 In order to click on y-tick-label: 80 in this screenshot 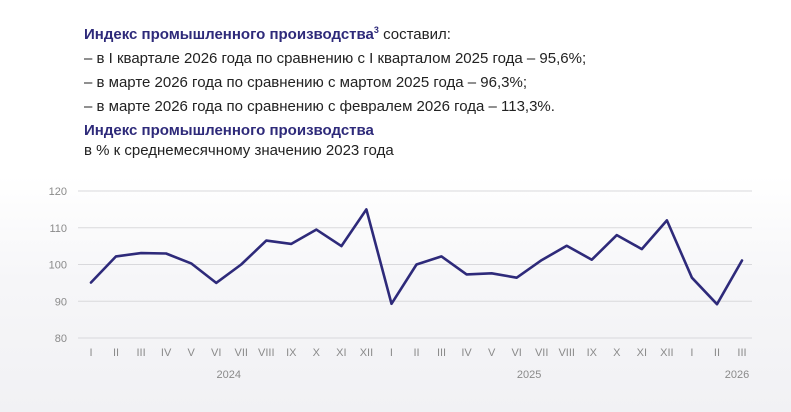, I will do `click(61, 339)`.